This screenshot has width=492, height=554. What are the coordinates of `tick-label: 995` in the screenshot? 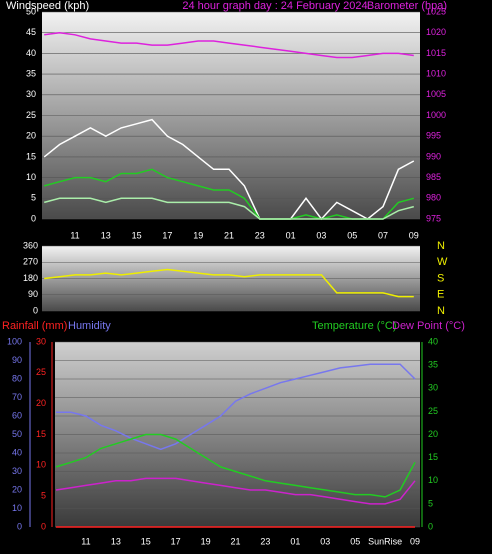 It's located at (433, 136).